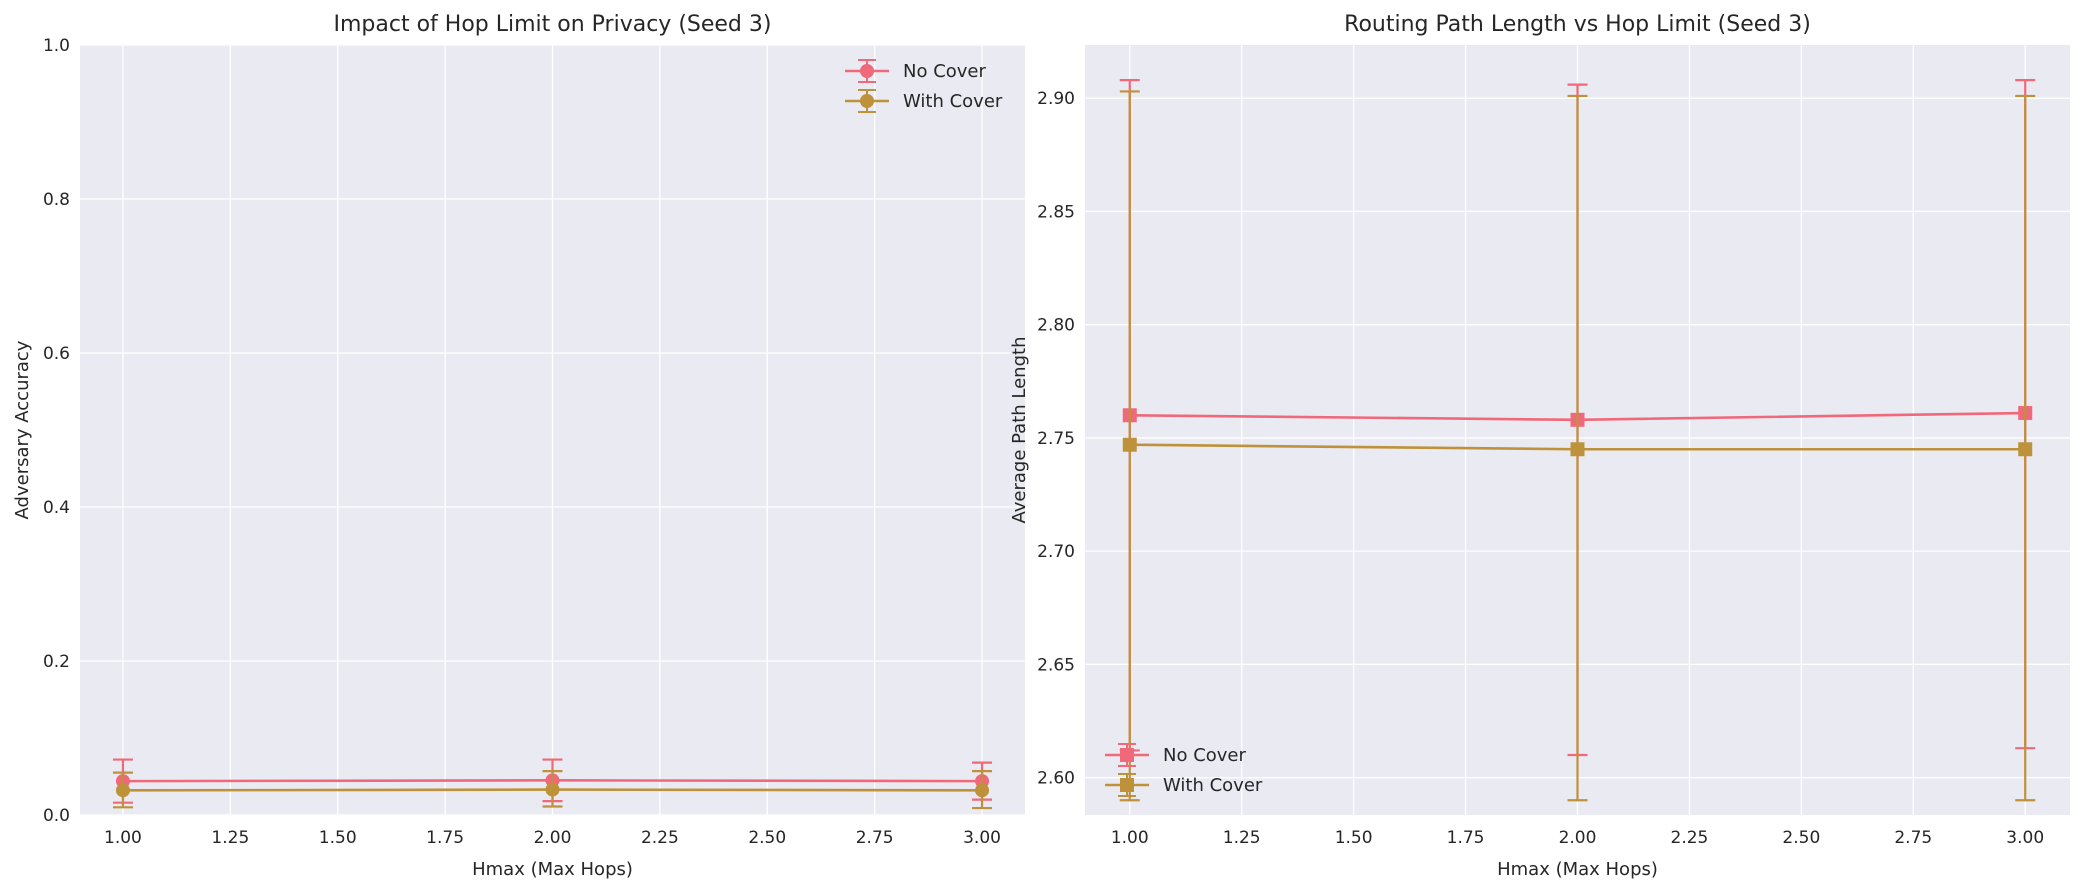  What do you see at coordinates (56, 46) in the screenshot?
I see `y-tick-label: 1.0` at bounding box center [56, 46].